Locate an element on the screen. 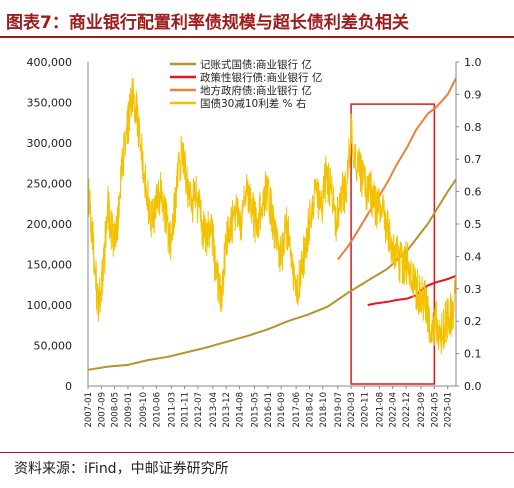 This screenshot has width=514, height=488. x-tick-label: 2024-05 is located at coordinates (435, 410).